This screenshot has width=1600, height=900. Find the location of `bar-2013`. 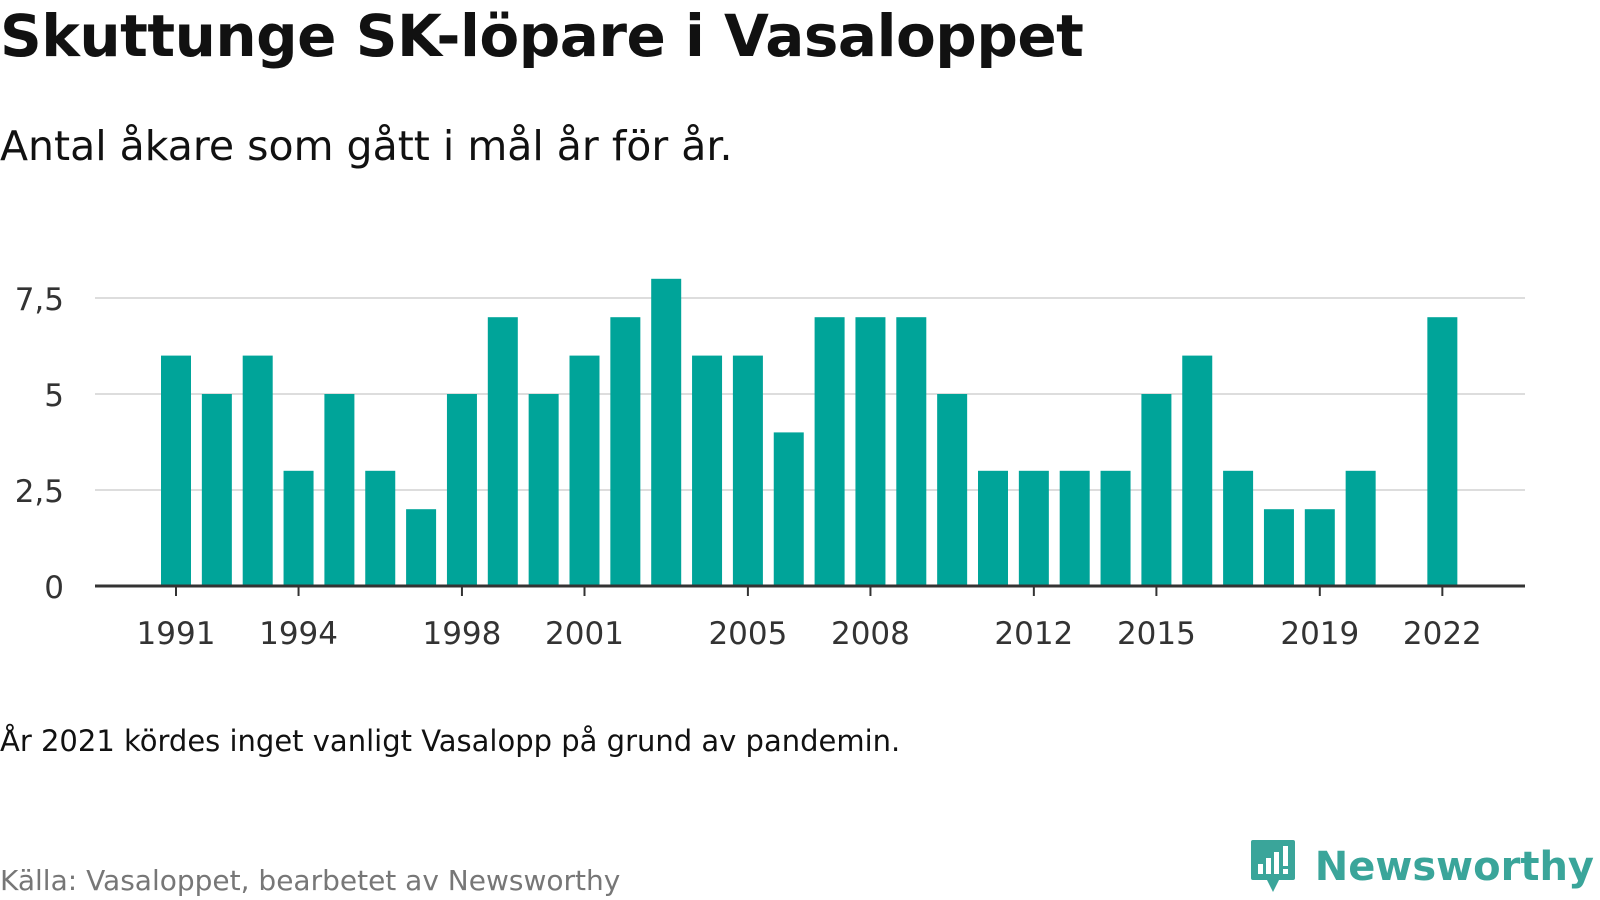

bar-2013 is located at coordinates (1074, 528).